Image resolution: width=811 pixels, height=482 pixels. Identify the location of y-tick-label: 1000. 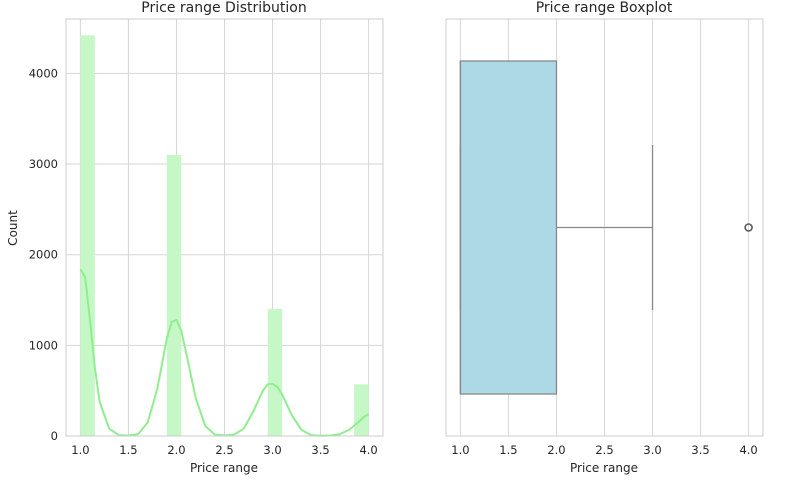
(43, 345).